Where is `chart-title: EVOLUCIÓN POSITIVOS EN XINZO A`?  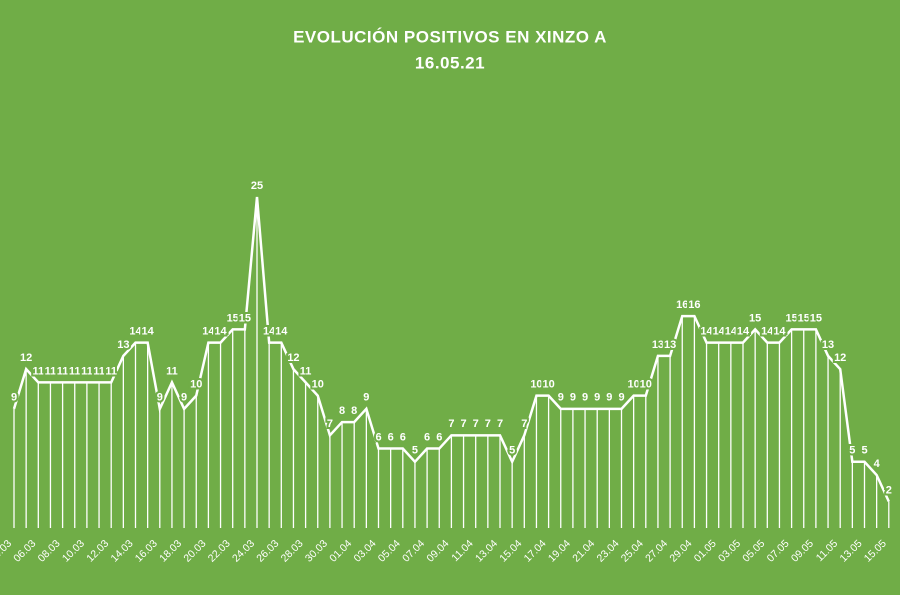 chart-title: EVOLUCIÓN POSITIVOS EN XINZO A is located at coordinates (450, 36).